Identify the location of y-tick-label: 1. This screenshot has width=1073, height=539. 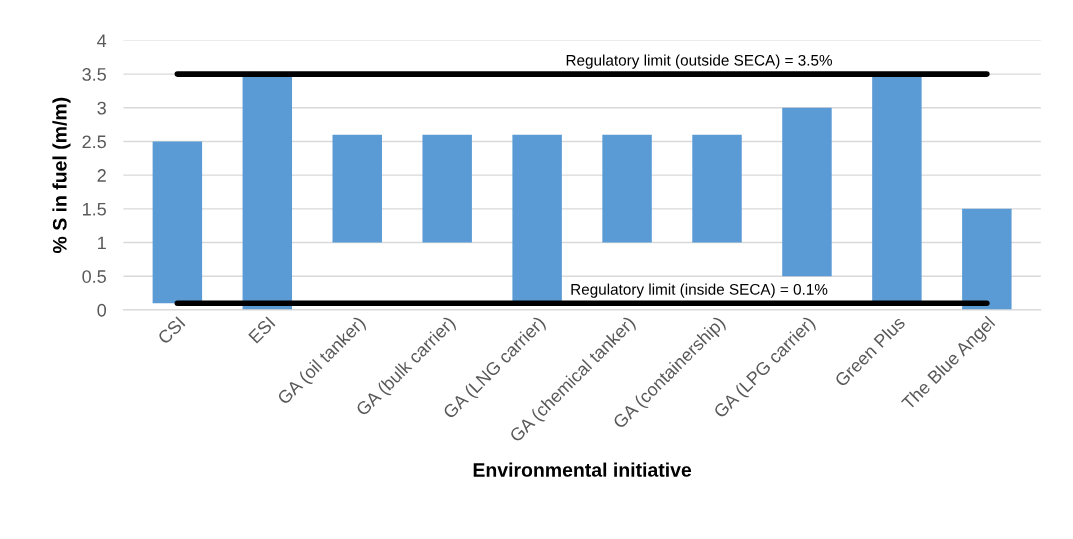
(102, 243).